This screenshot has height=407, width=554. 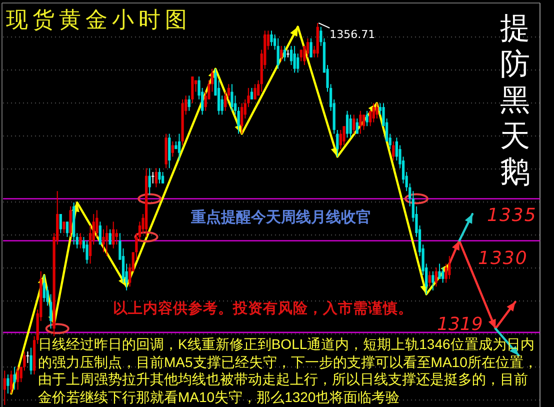 What do you see at coordinates (263, 308) in the screenshot?
I see `annotation: 以上内容供参考。投资有风险，入市需谨慎。` at bounding box center [263, 308].